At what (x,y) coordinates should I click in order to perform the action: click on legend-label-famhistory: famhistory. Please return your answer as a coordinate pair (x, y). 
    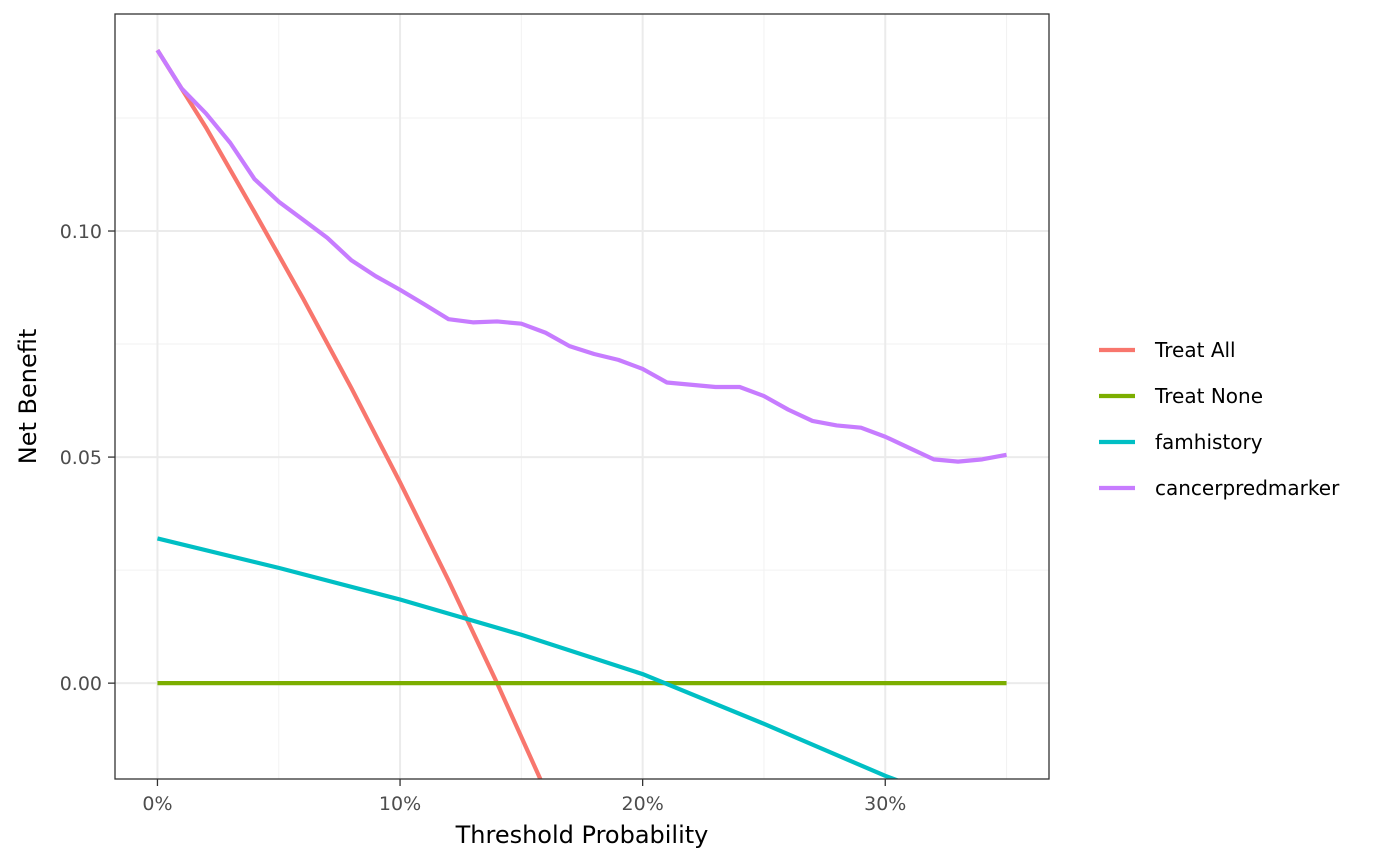
    Looking at the image, I should click on (1209, 442).